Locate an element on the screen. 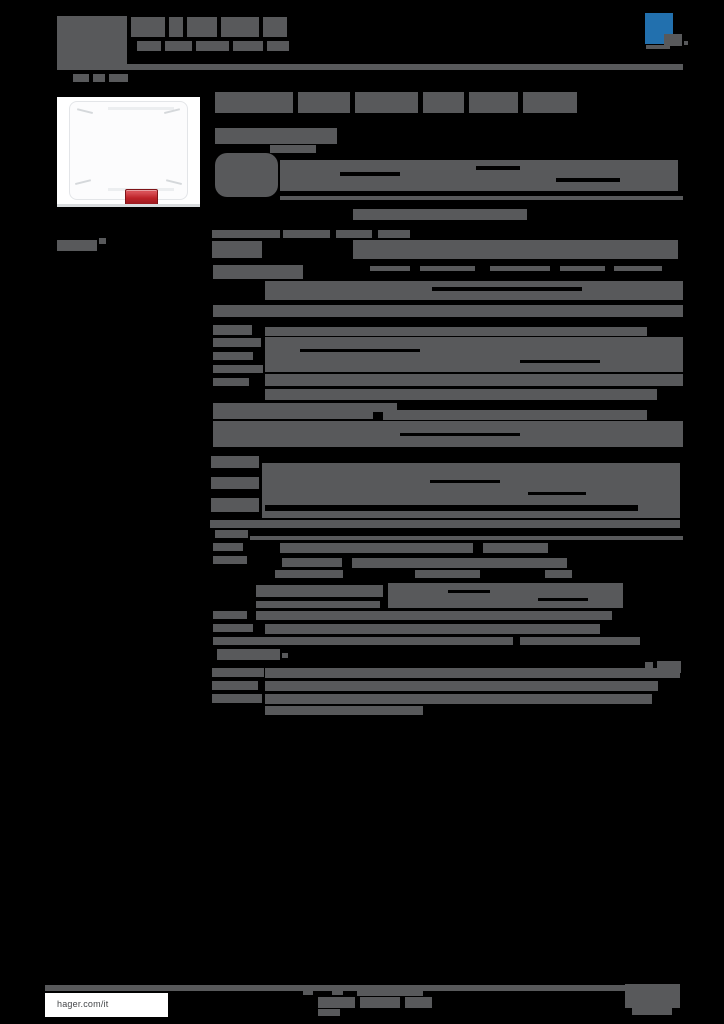 The height and width of the screenshot is (1024, 724). product-image is located at coordinates (128, 152).